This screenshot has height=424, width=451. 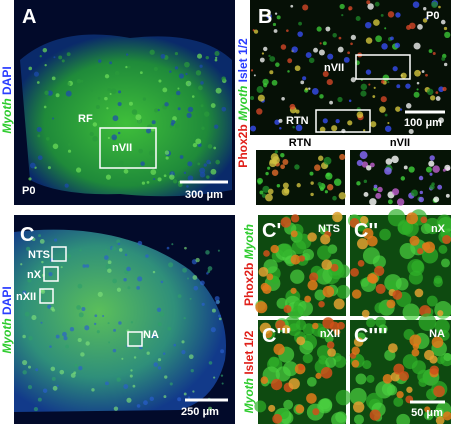 What do you see at coordinates (427, 413) in the screenshot?
I see `scale-label: 50 μm` at bounding box center [427, 413].